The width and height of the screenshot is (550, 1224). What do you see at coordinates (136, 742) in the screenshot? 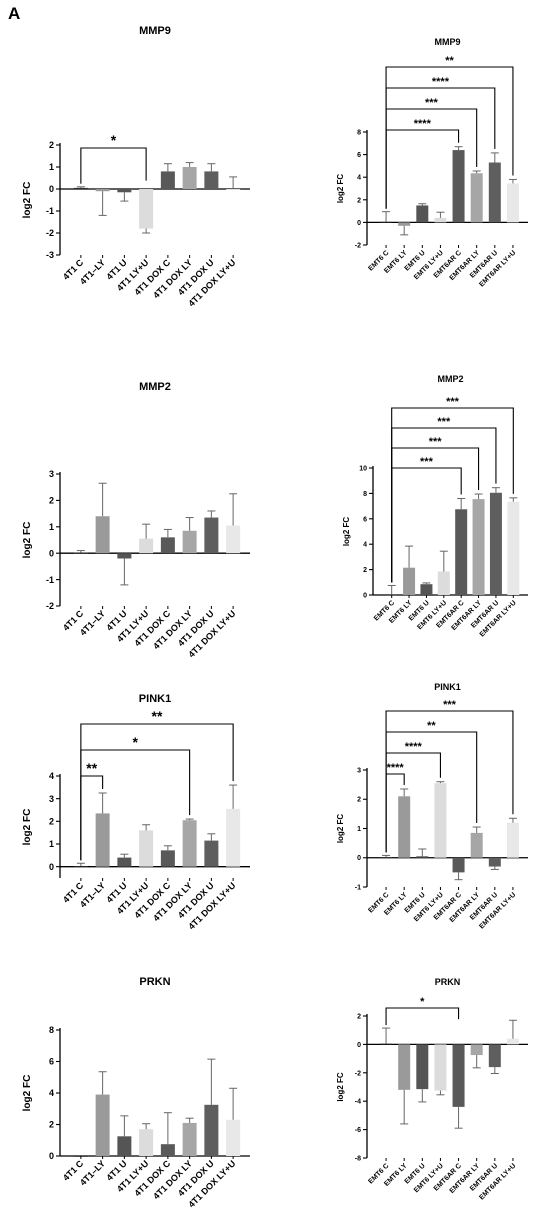
I see `pink1-4t1-significance-label: *` at bounding box center [136, 742].